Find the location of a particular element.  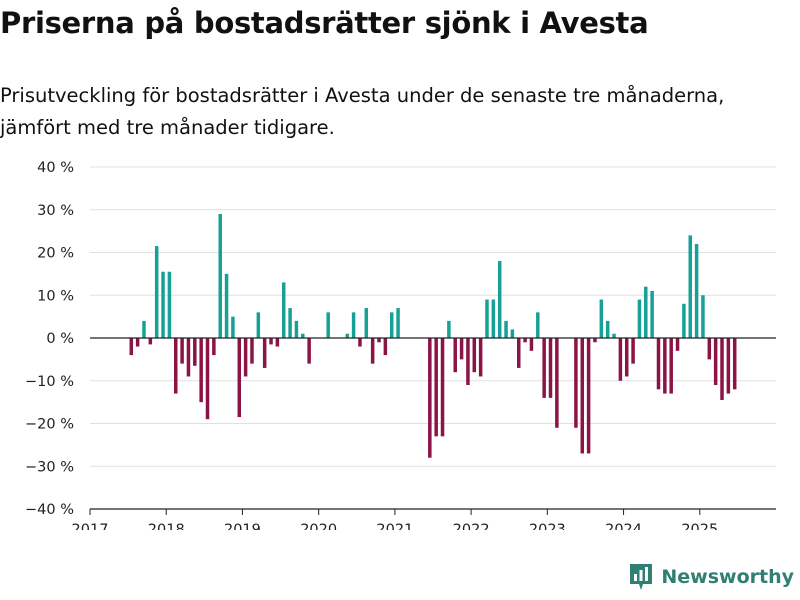

chart-title: Priserna på bostadsrätter sjönk i Avesta is located at coordinates (324, 23).